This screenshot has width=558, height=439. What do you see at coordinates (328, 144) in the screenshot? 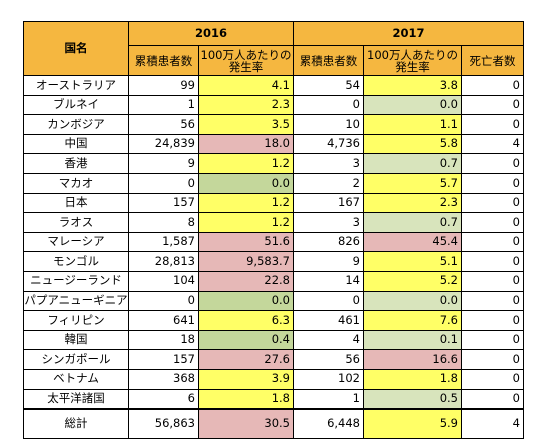
I see `cumulative-2017: 4,736` at bounding box center [328, 144].